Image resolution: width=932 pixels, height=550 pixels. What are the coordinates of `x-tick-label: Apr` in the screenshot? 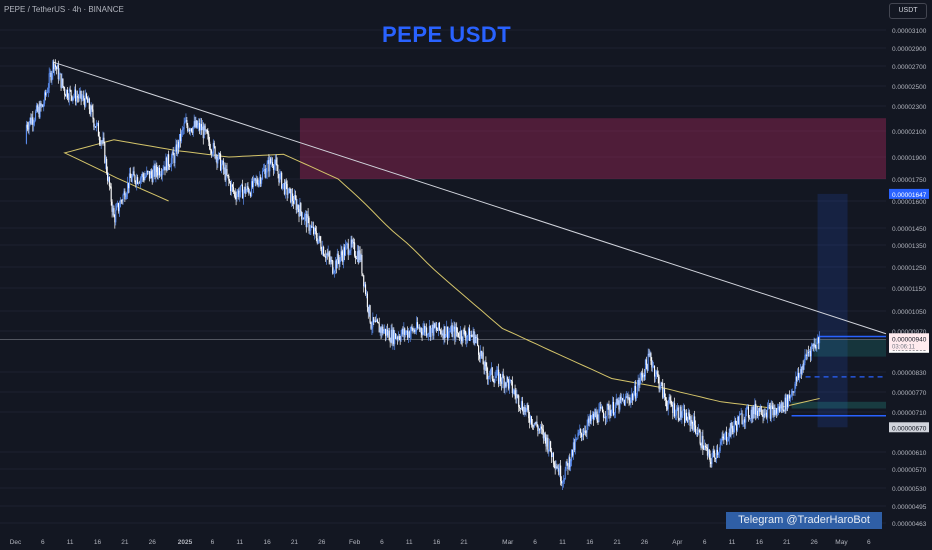 It's located at (677, 542).